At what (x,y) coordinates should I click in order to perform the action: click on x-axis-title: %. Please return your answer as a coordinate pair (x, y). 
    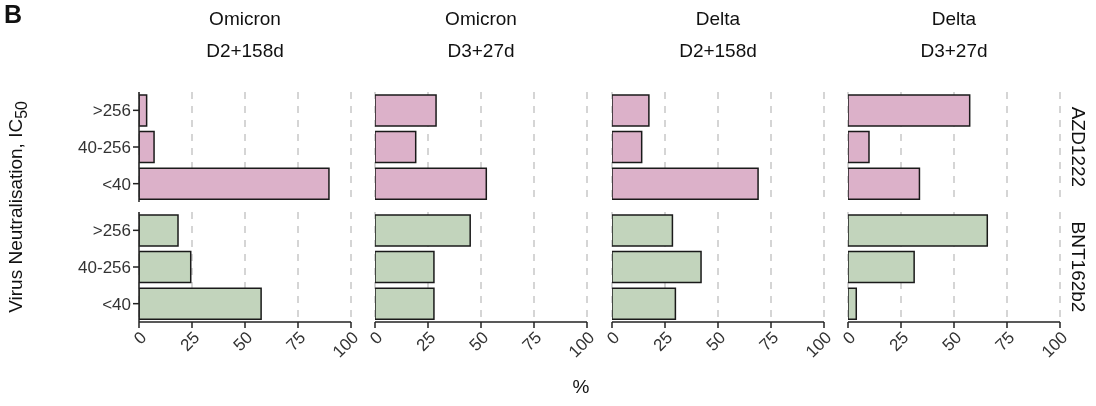
    Looking at the image, I should click on (581, 387).